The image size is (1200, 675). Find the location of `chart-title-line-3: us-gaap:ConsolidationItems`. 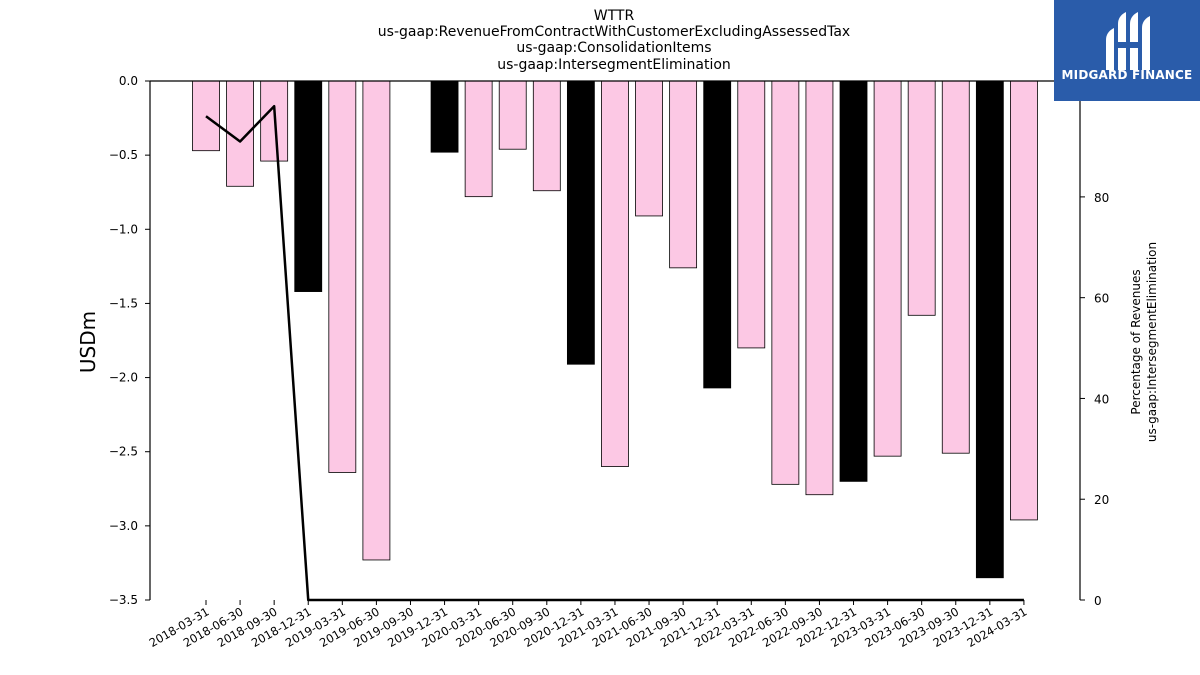

chart-title-line-3: us-gaap:ConsolidationItems is located at coordinates (613, 48).